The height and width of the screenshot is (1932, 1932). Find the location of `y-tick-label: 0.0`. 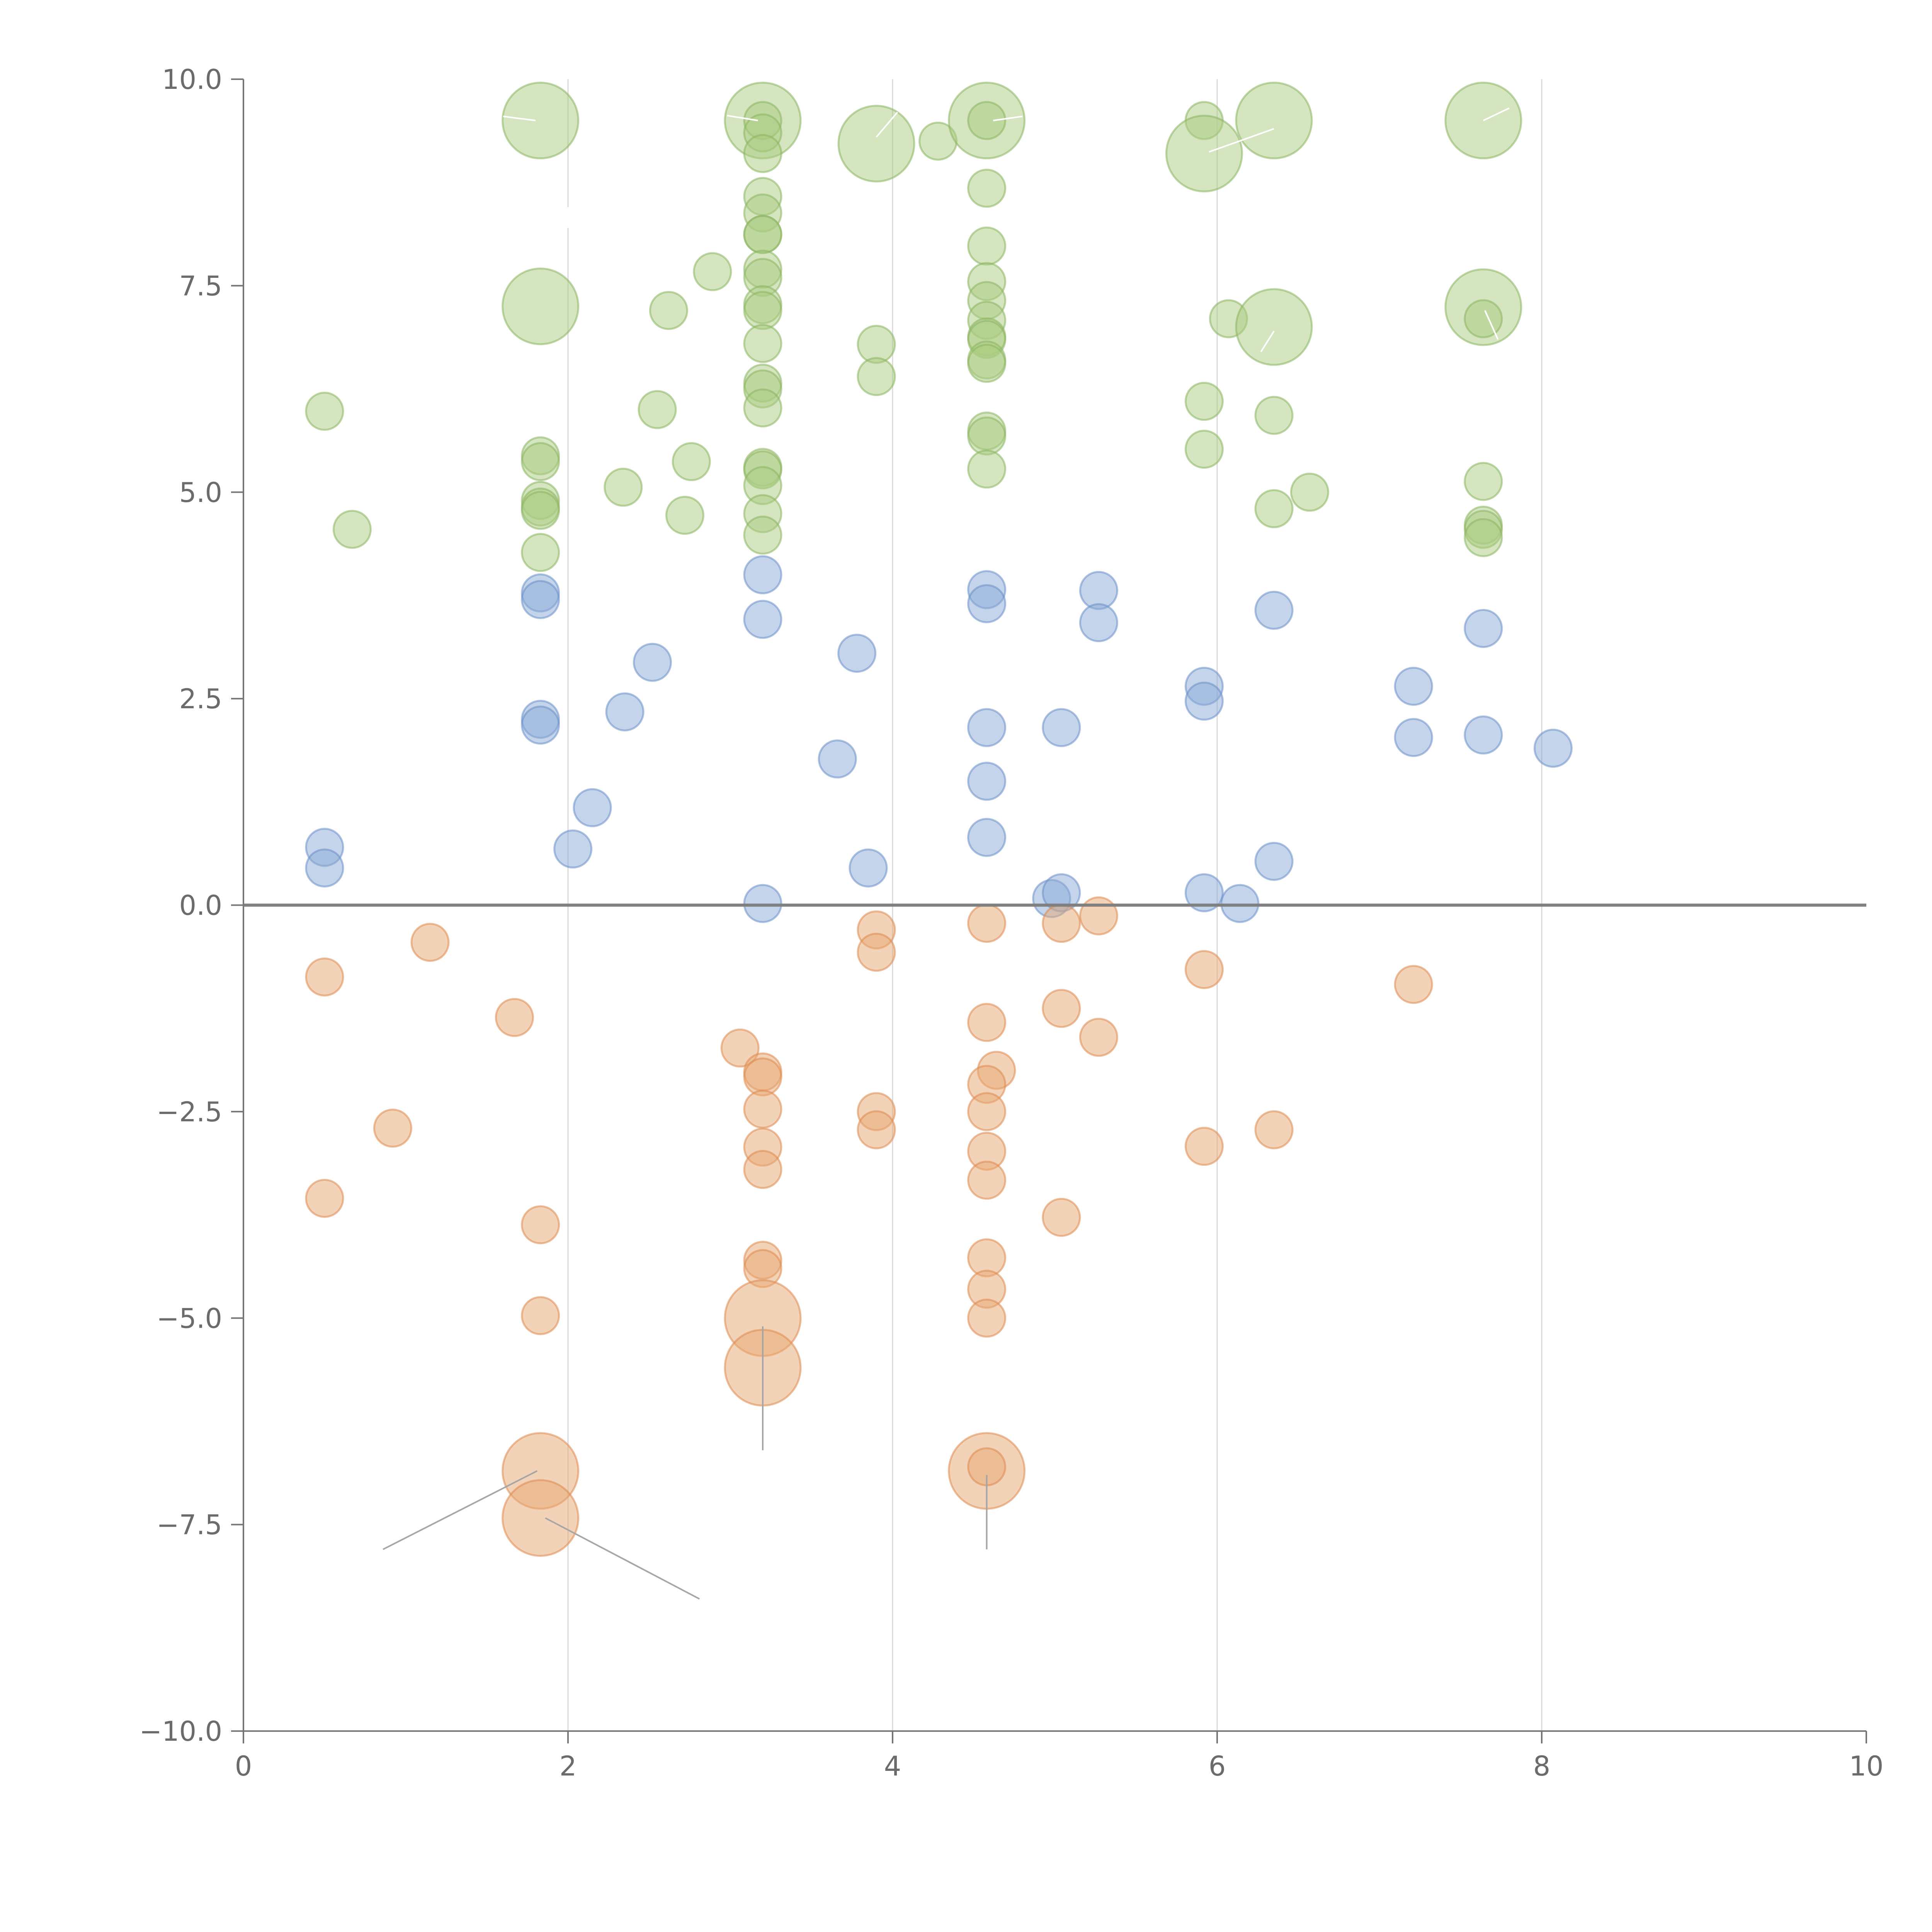

y-tick-label: 0.0 is located at coordinates (200, 906).